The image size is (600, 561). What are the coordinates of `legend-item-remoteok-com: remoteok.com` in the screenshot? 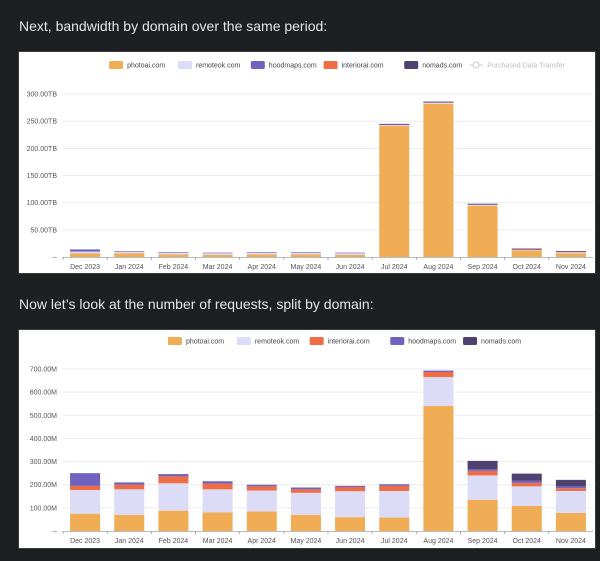 It's located at (268, 341).